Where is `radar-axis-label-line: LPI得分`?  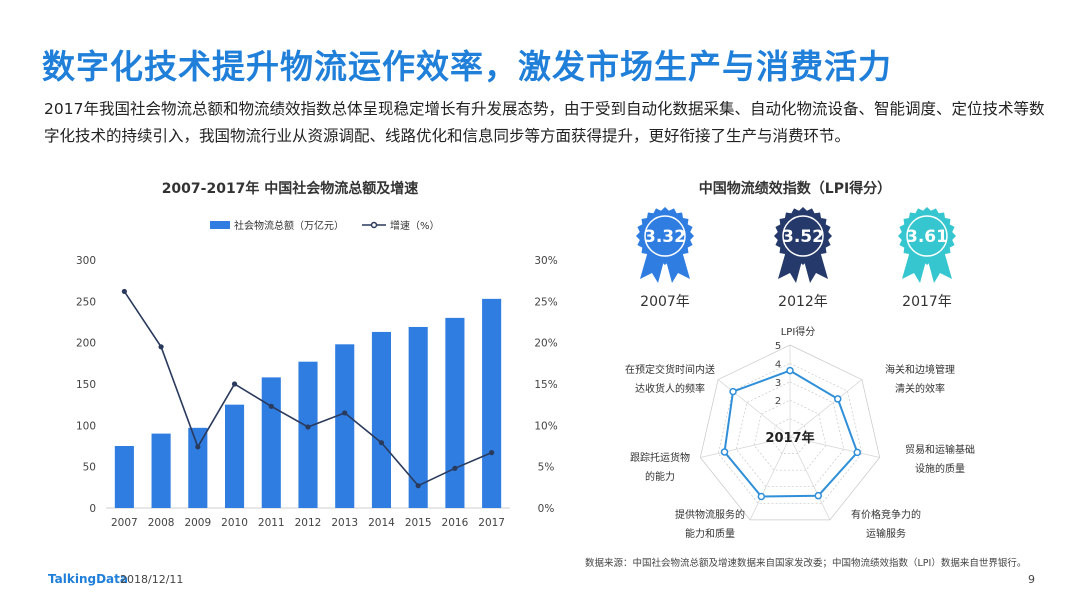 radar-axis-label-line: LPI得分 is located at coordinates (798, 332).